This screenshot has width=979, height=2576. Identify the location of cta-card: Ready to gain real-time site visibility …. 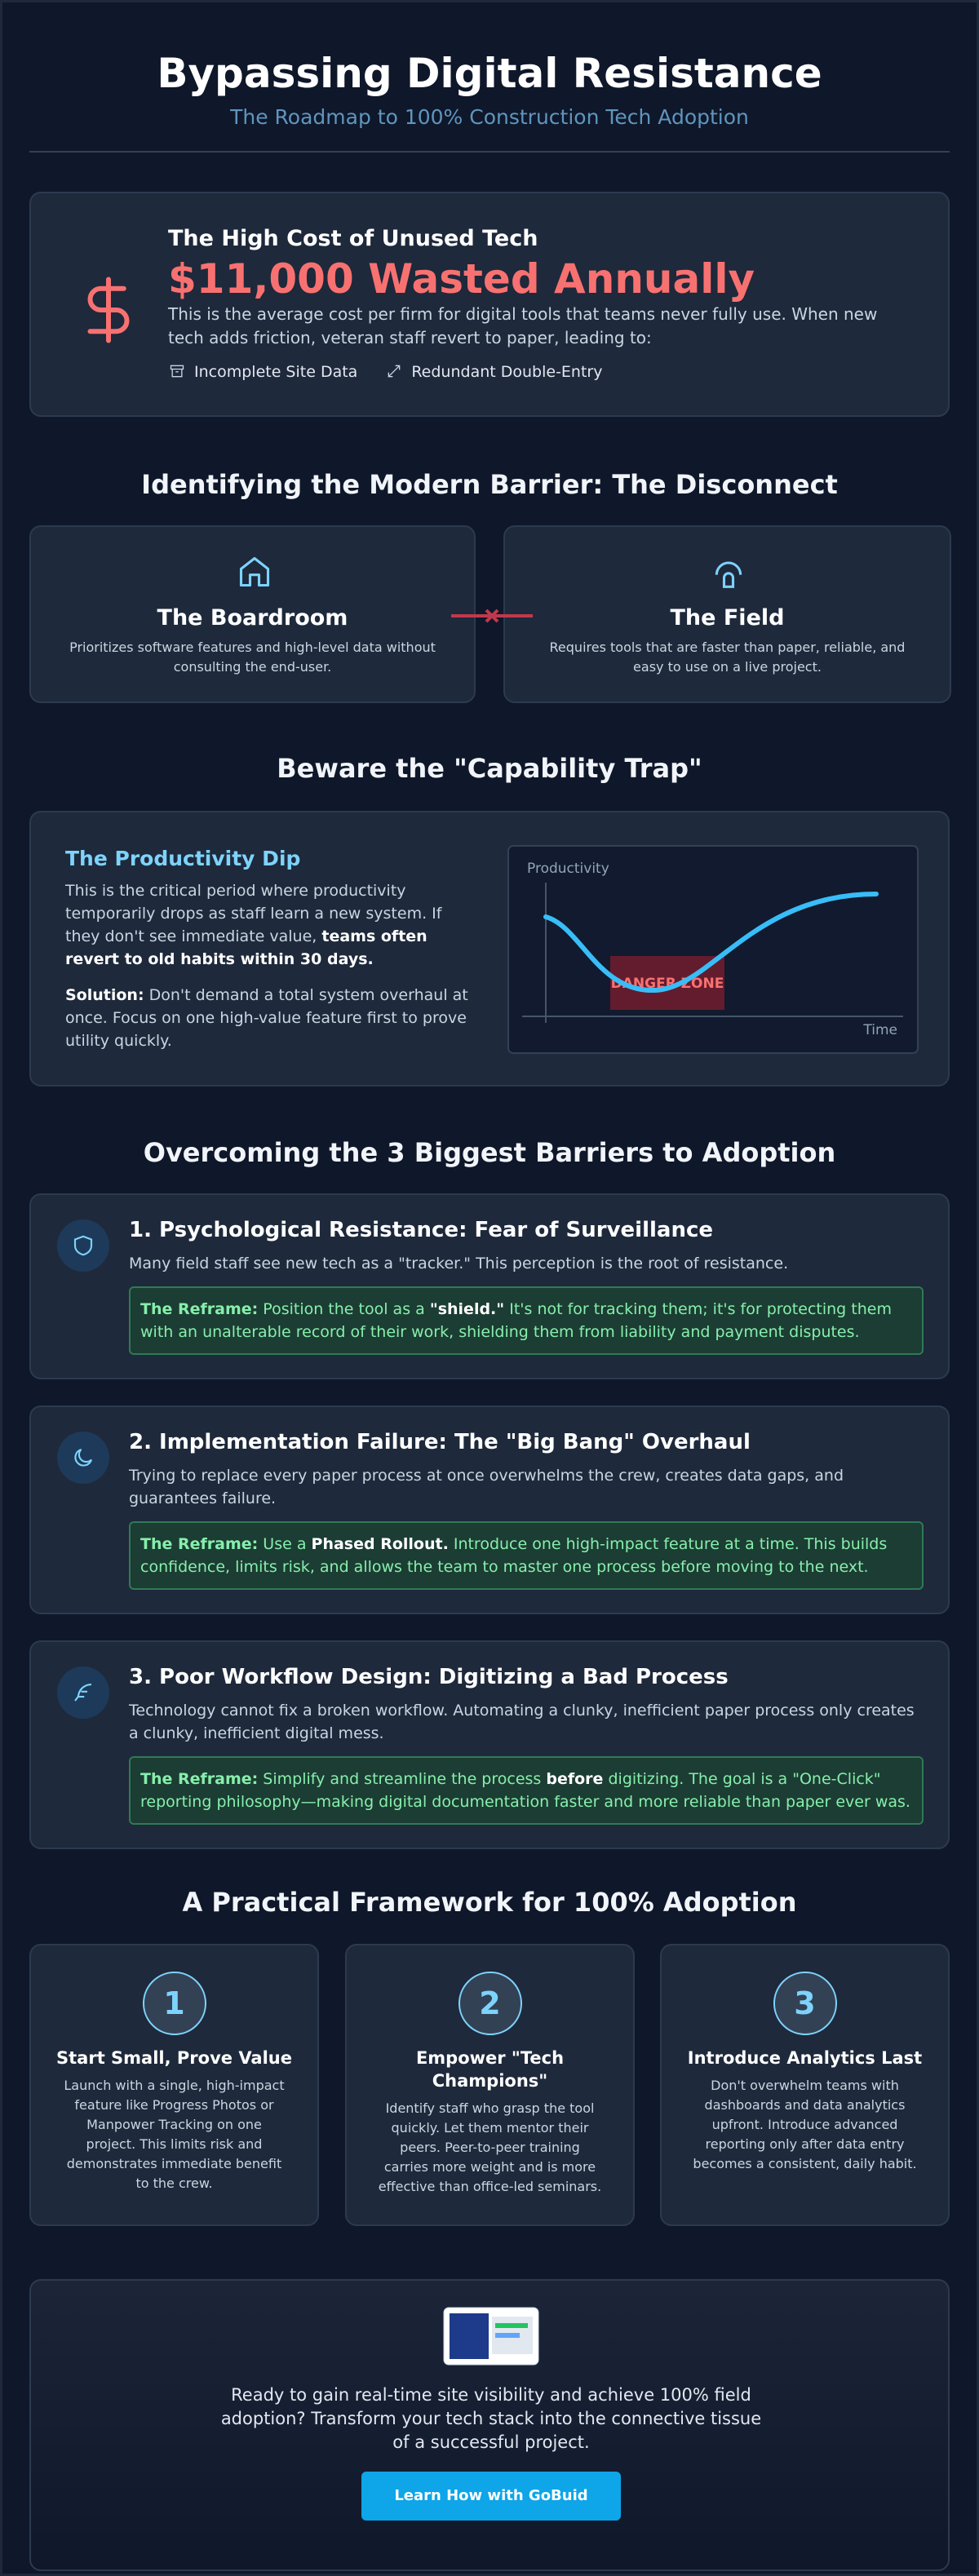
(489, 2425).